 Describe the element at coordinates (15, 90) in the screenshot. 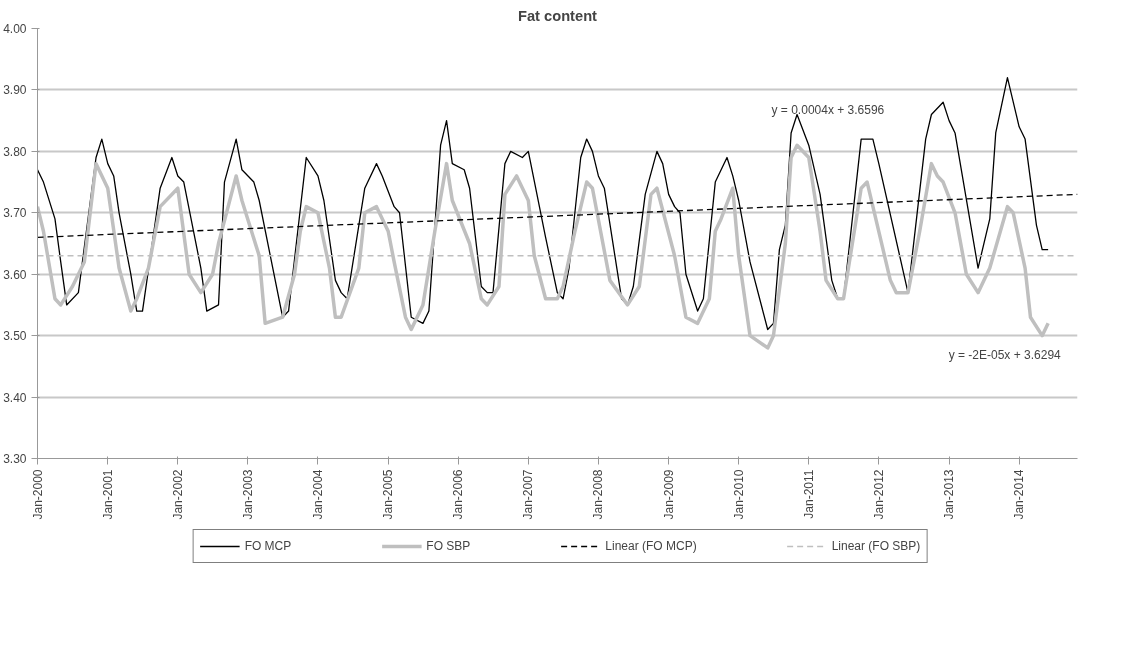

I see `y-tick-label: 3.90` at that location.